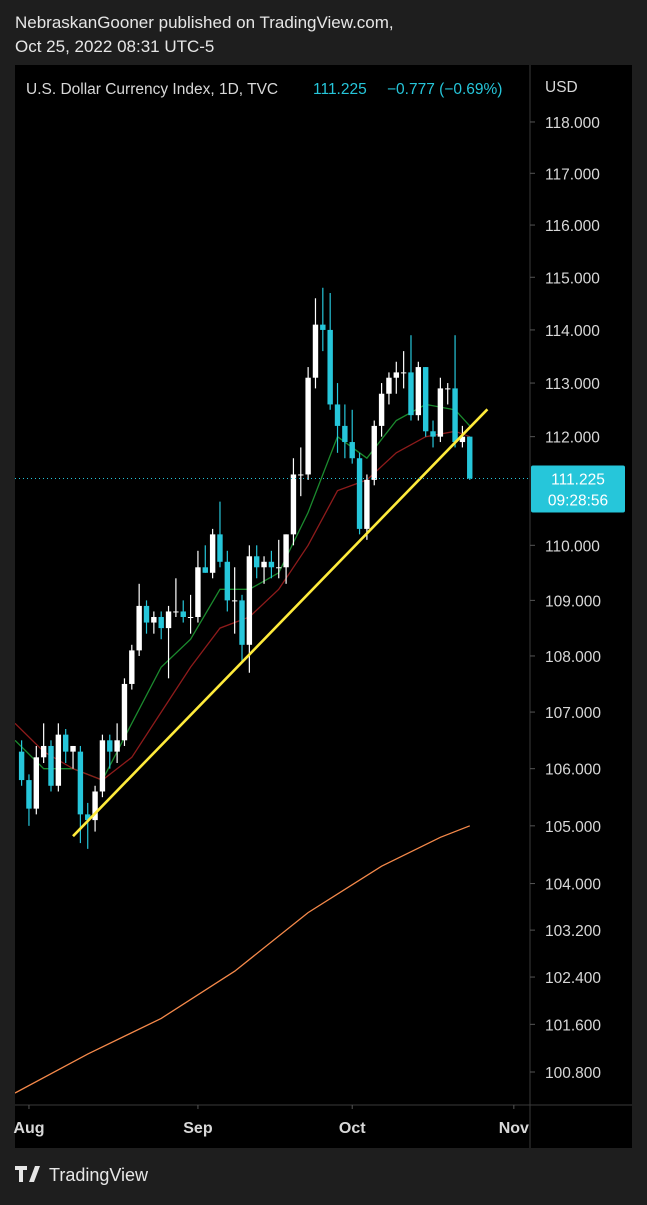 The width and height of the screenshot is (647, 1205). Describe the element at coordinates (152, 89) in the screenshot. I see `chart-title: U.S. Dollar Currency Index, 1D, TVC` at that location.